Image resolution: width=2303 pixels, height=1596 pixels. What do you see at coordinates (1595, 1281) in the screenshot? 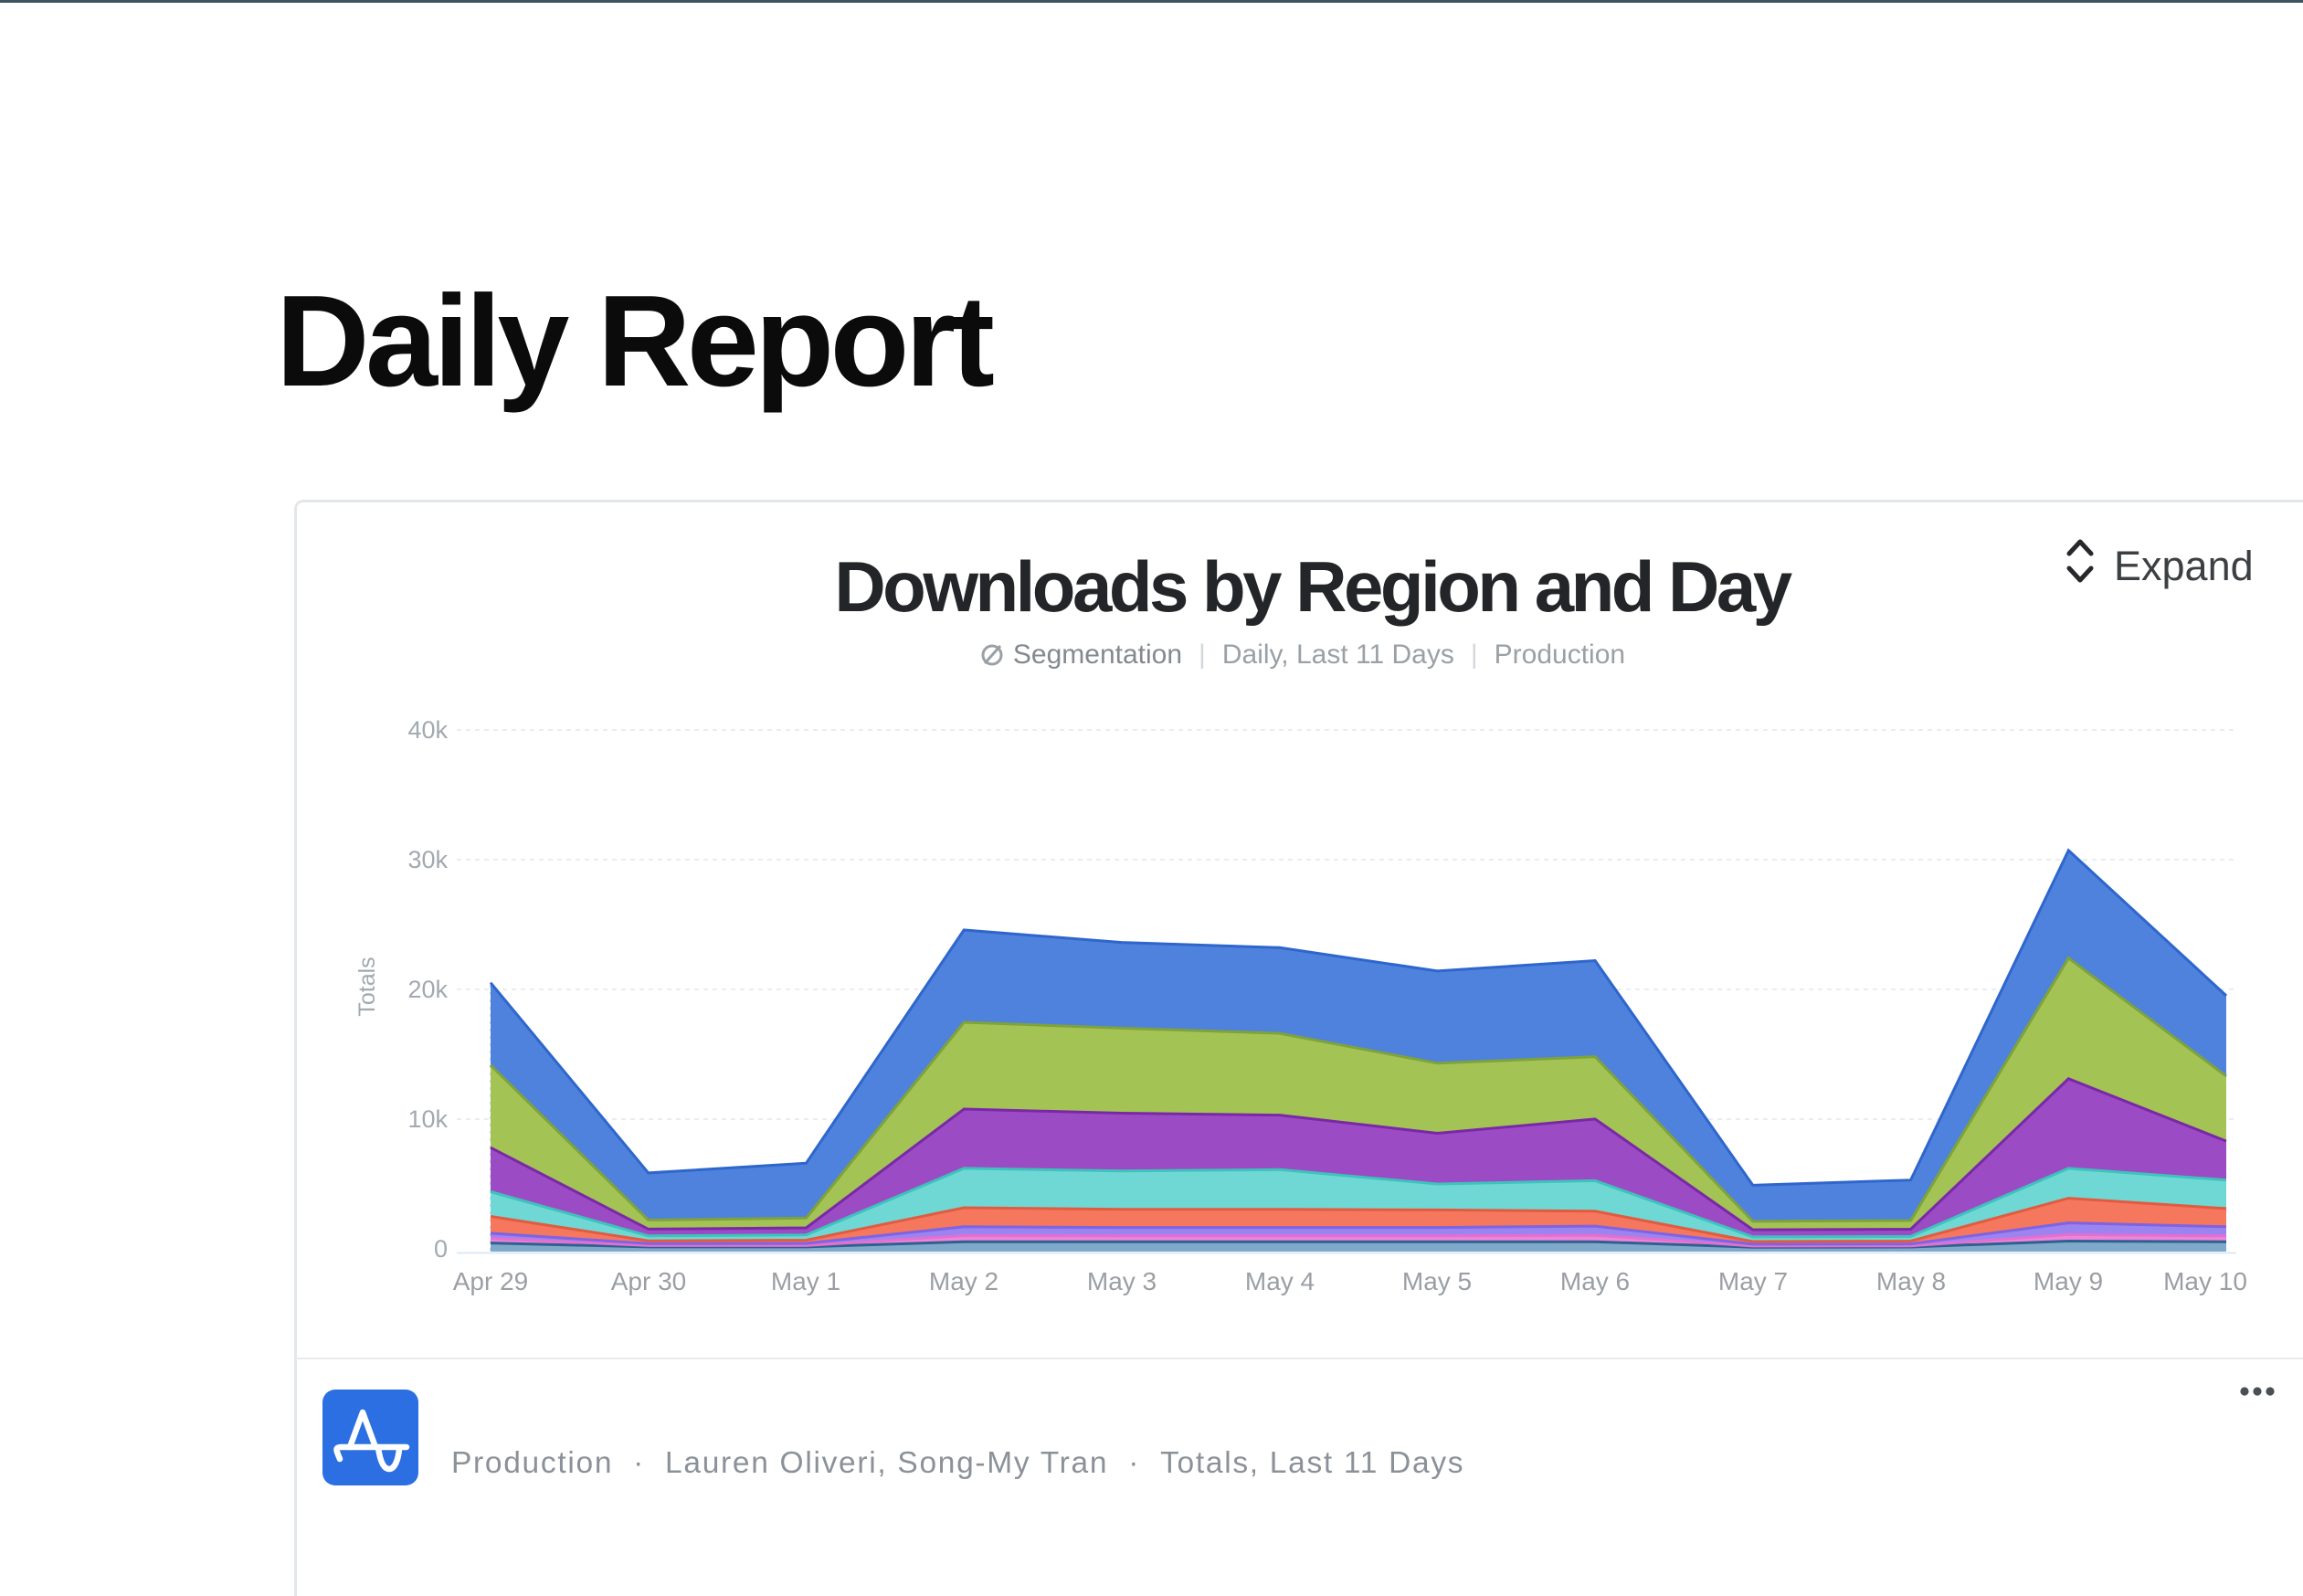
I see `svg-text: May 6` at bounding box center [1595, 1281].